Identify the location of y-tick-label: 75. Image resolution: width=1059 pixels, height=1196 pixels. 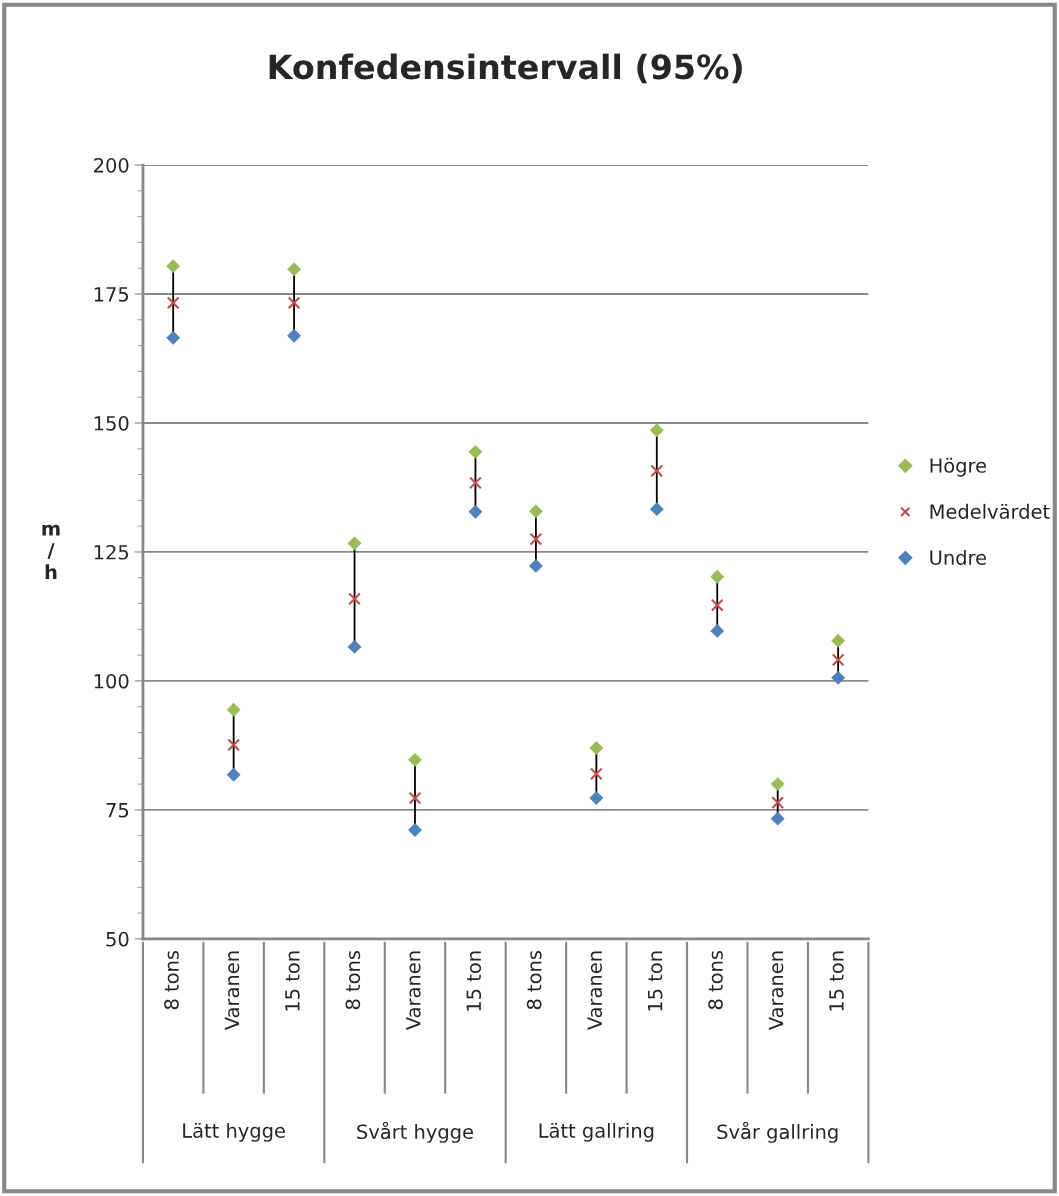
(117, 810).